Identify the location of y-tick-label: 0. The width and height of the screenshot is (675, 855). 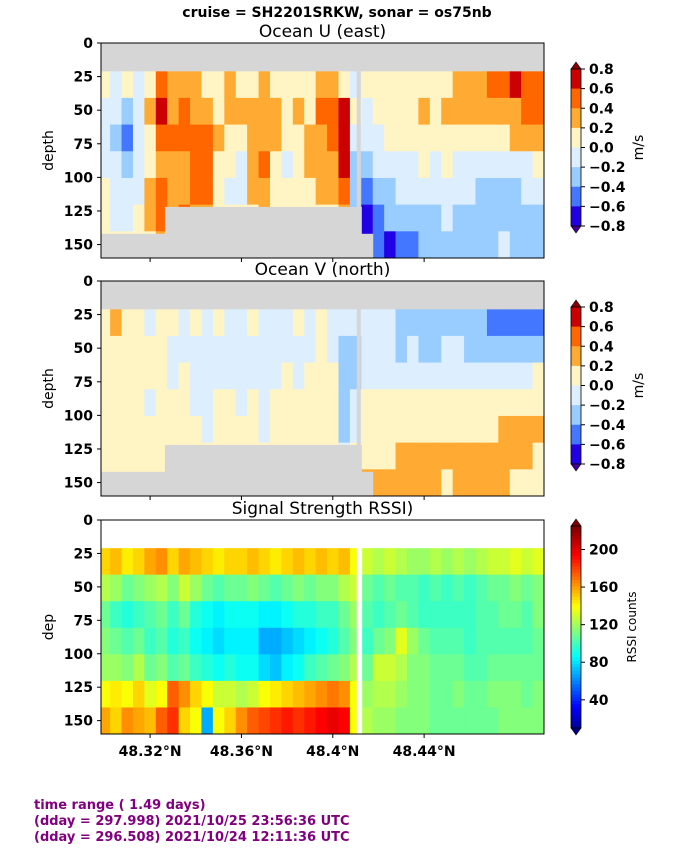
(88, 521).